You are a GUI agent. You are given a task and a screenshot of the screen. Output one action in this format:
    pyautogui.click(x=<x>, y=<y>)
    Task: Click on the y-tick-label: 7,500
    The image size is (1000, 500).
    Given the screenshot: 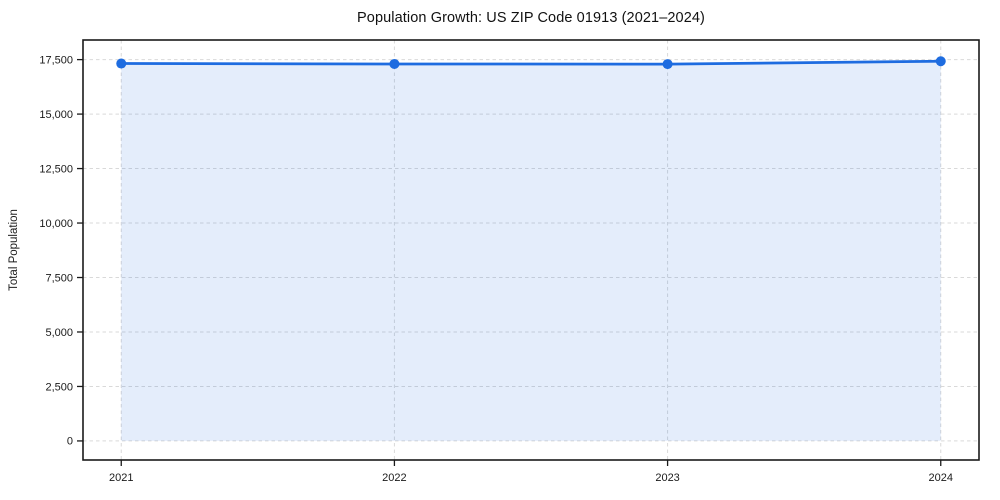 What is the action you would take?
    pyautogui.click(x=59, y=278)
    